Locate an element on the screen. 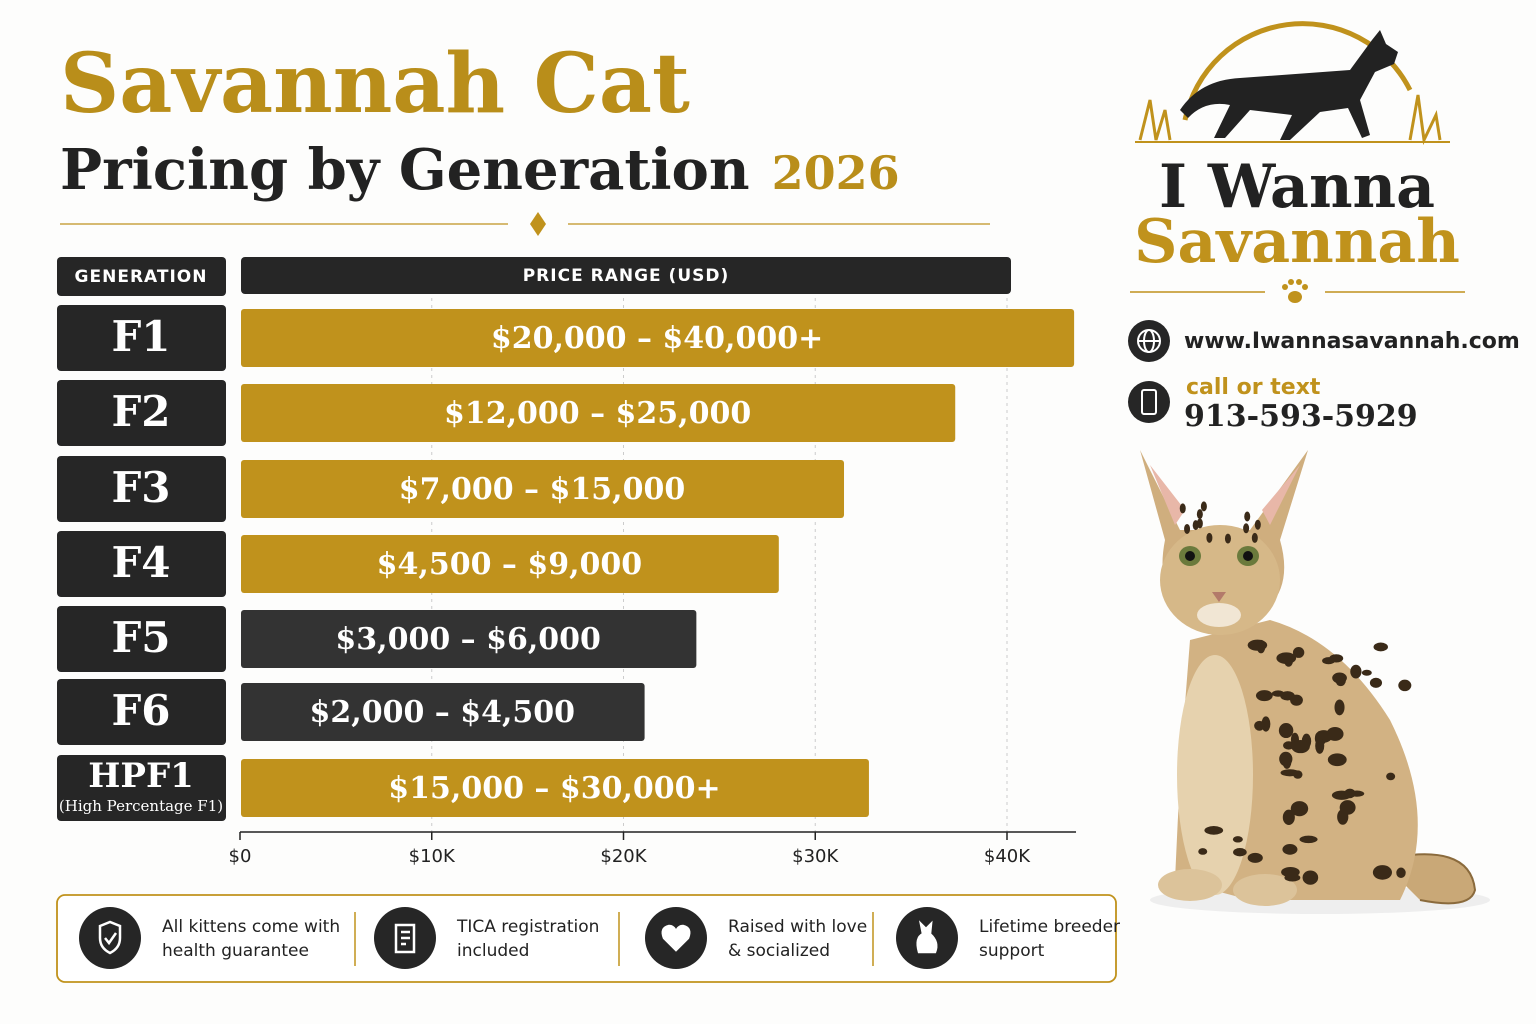 The image size is (1536, 1024). bar-label: $3,000 – $6,000 is located at coordinates (468, 639).